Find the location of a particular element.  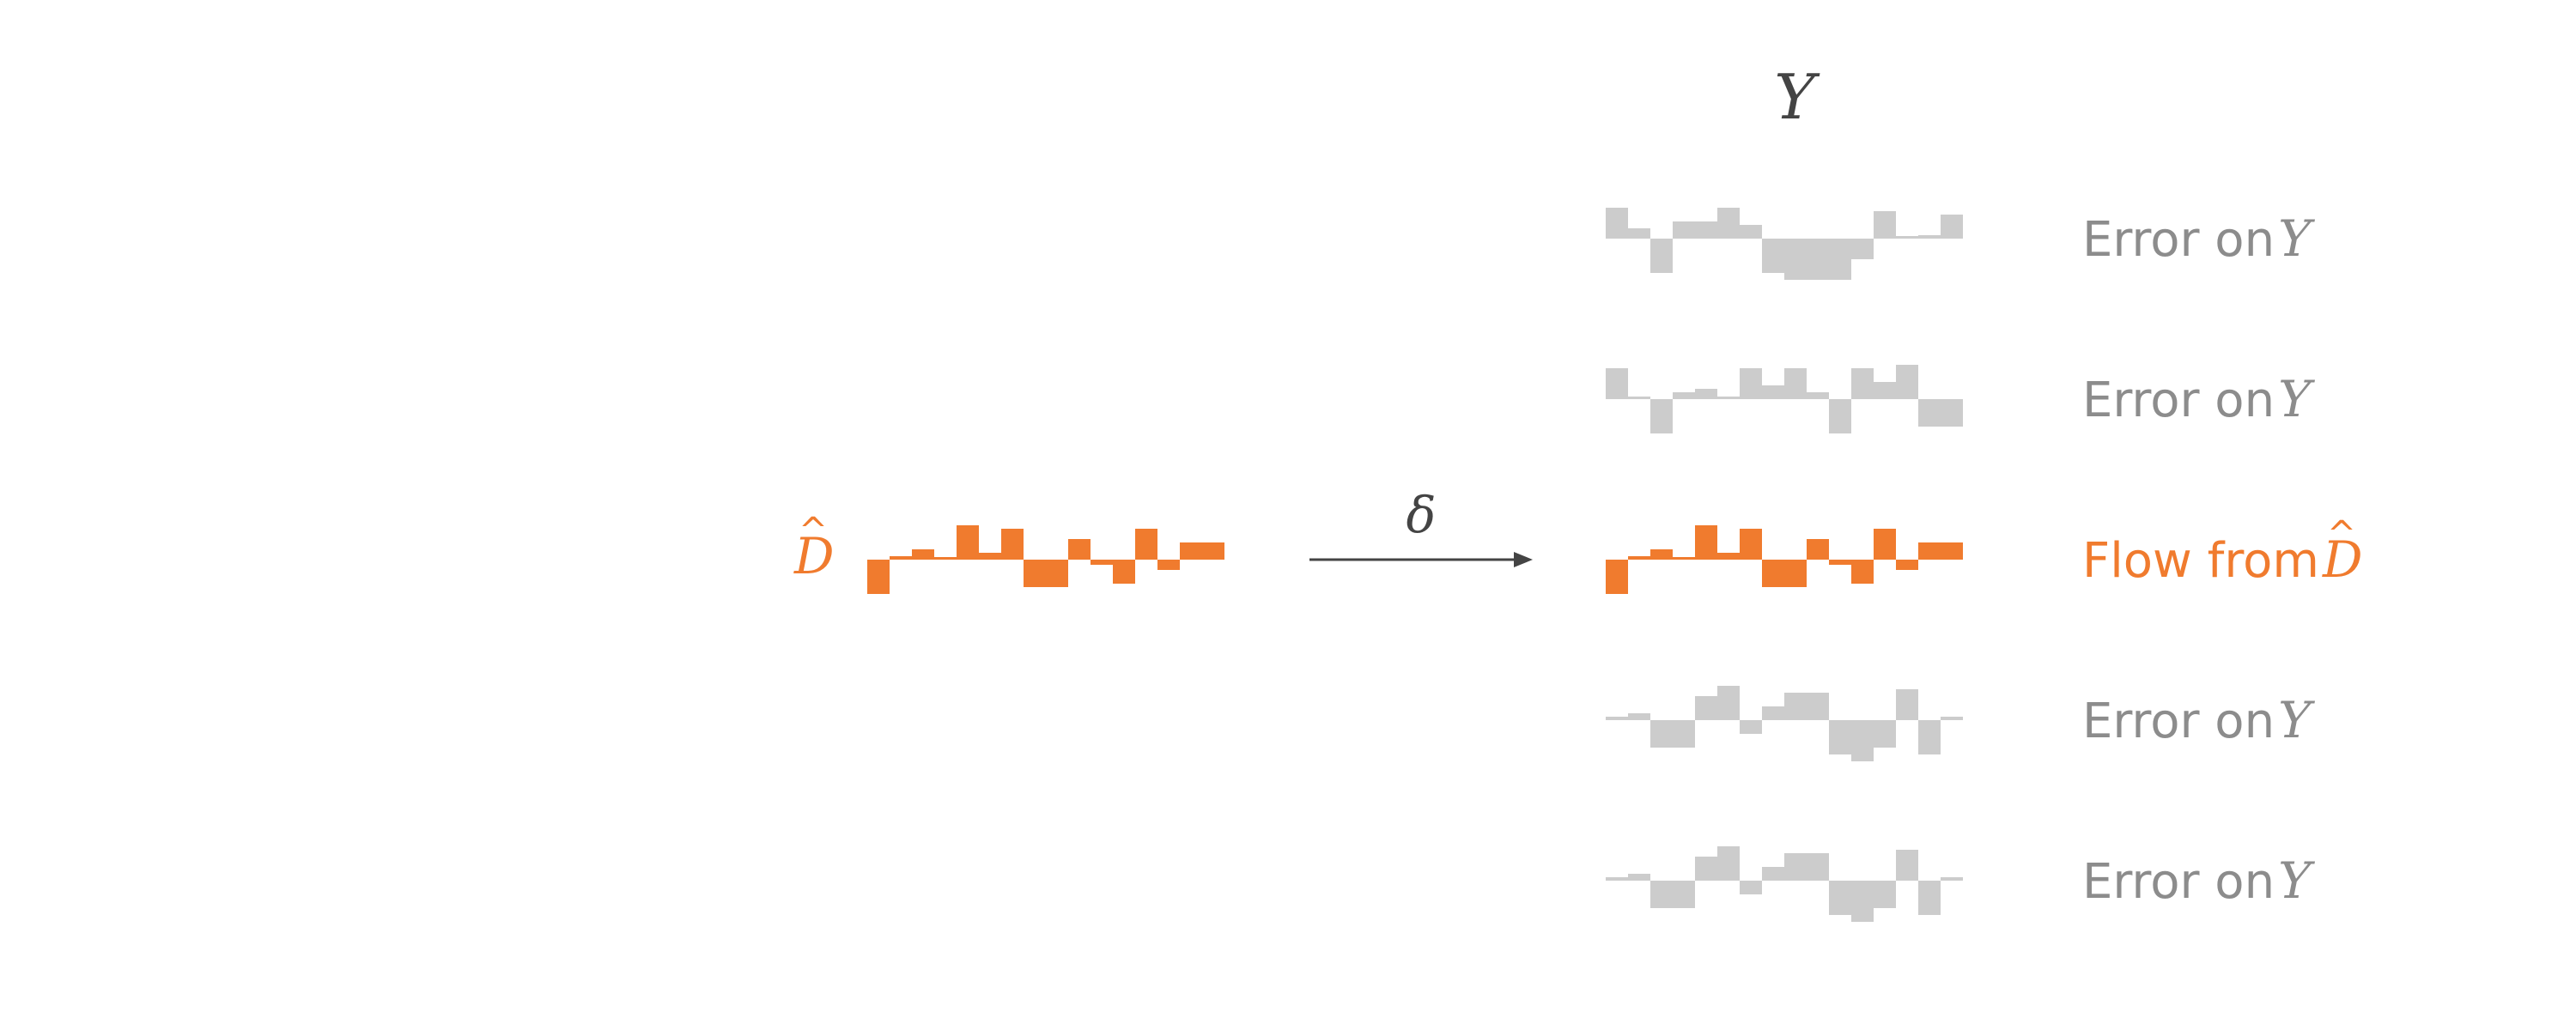

source-d-hat: D^ is located at coordinates (1009, 552).